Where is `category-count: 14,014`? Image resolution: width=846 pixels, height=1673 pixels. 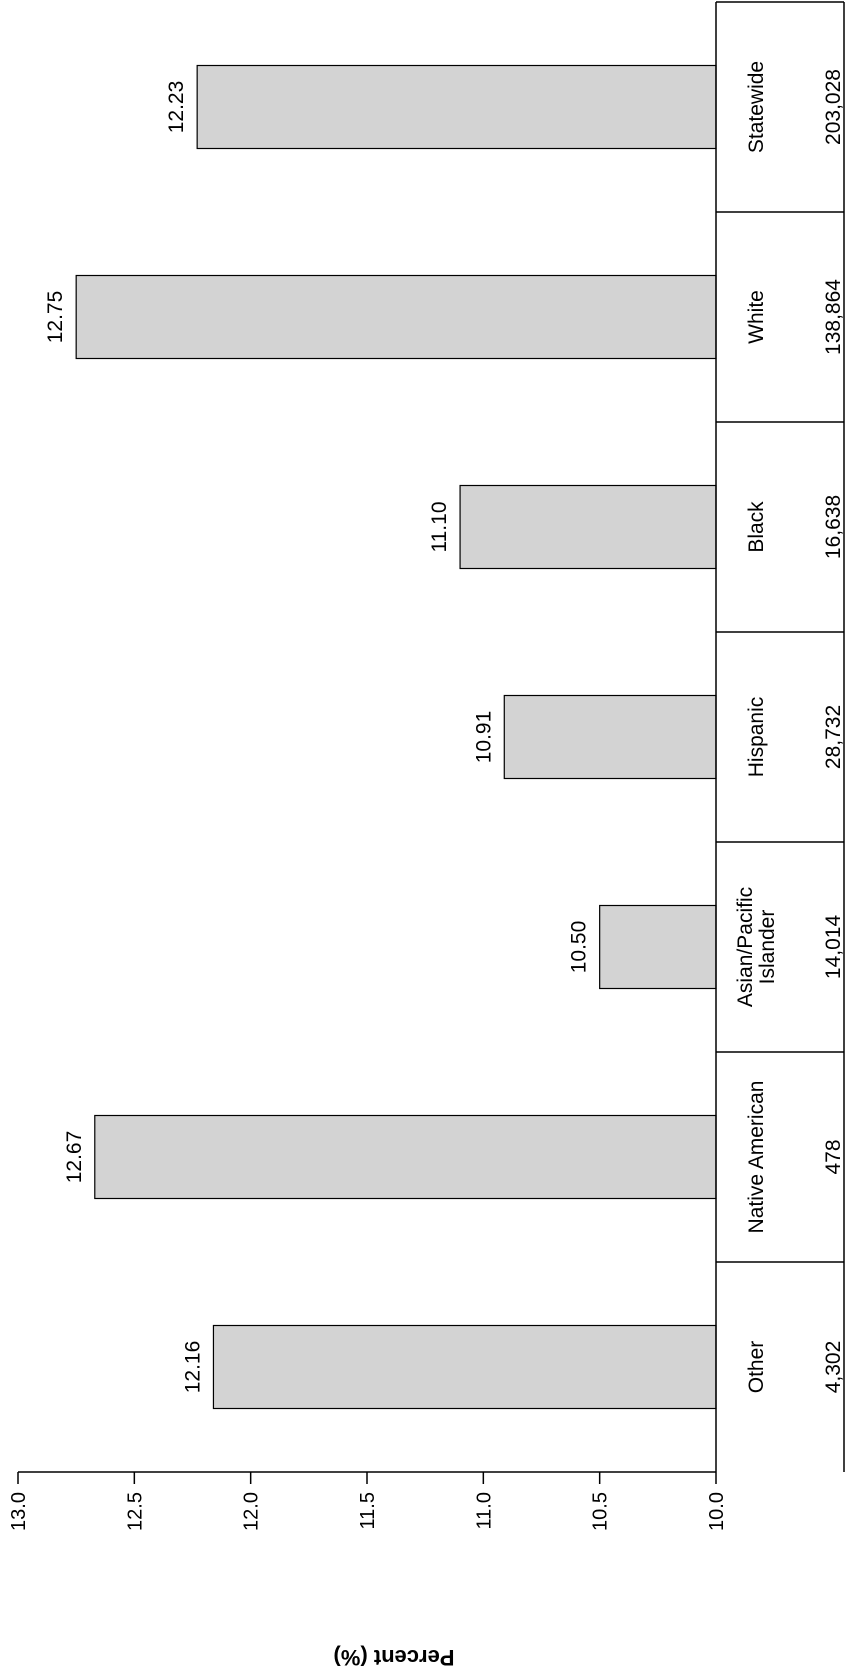
category-count: 14,014 is located at coordinates (833, 947).